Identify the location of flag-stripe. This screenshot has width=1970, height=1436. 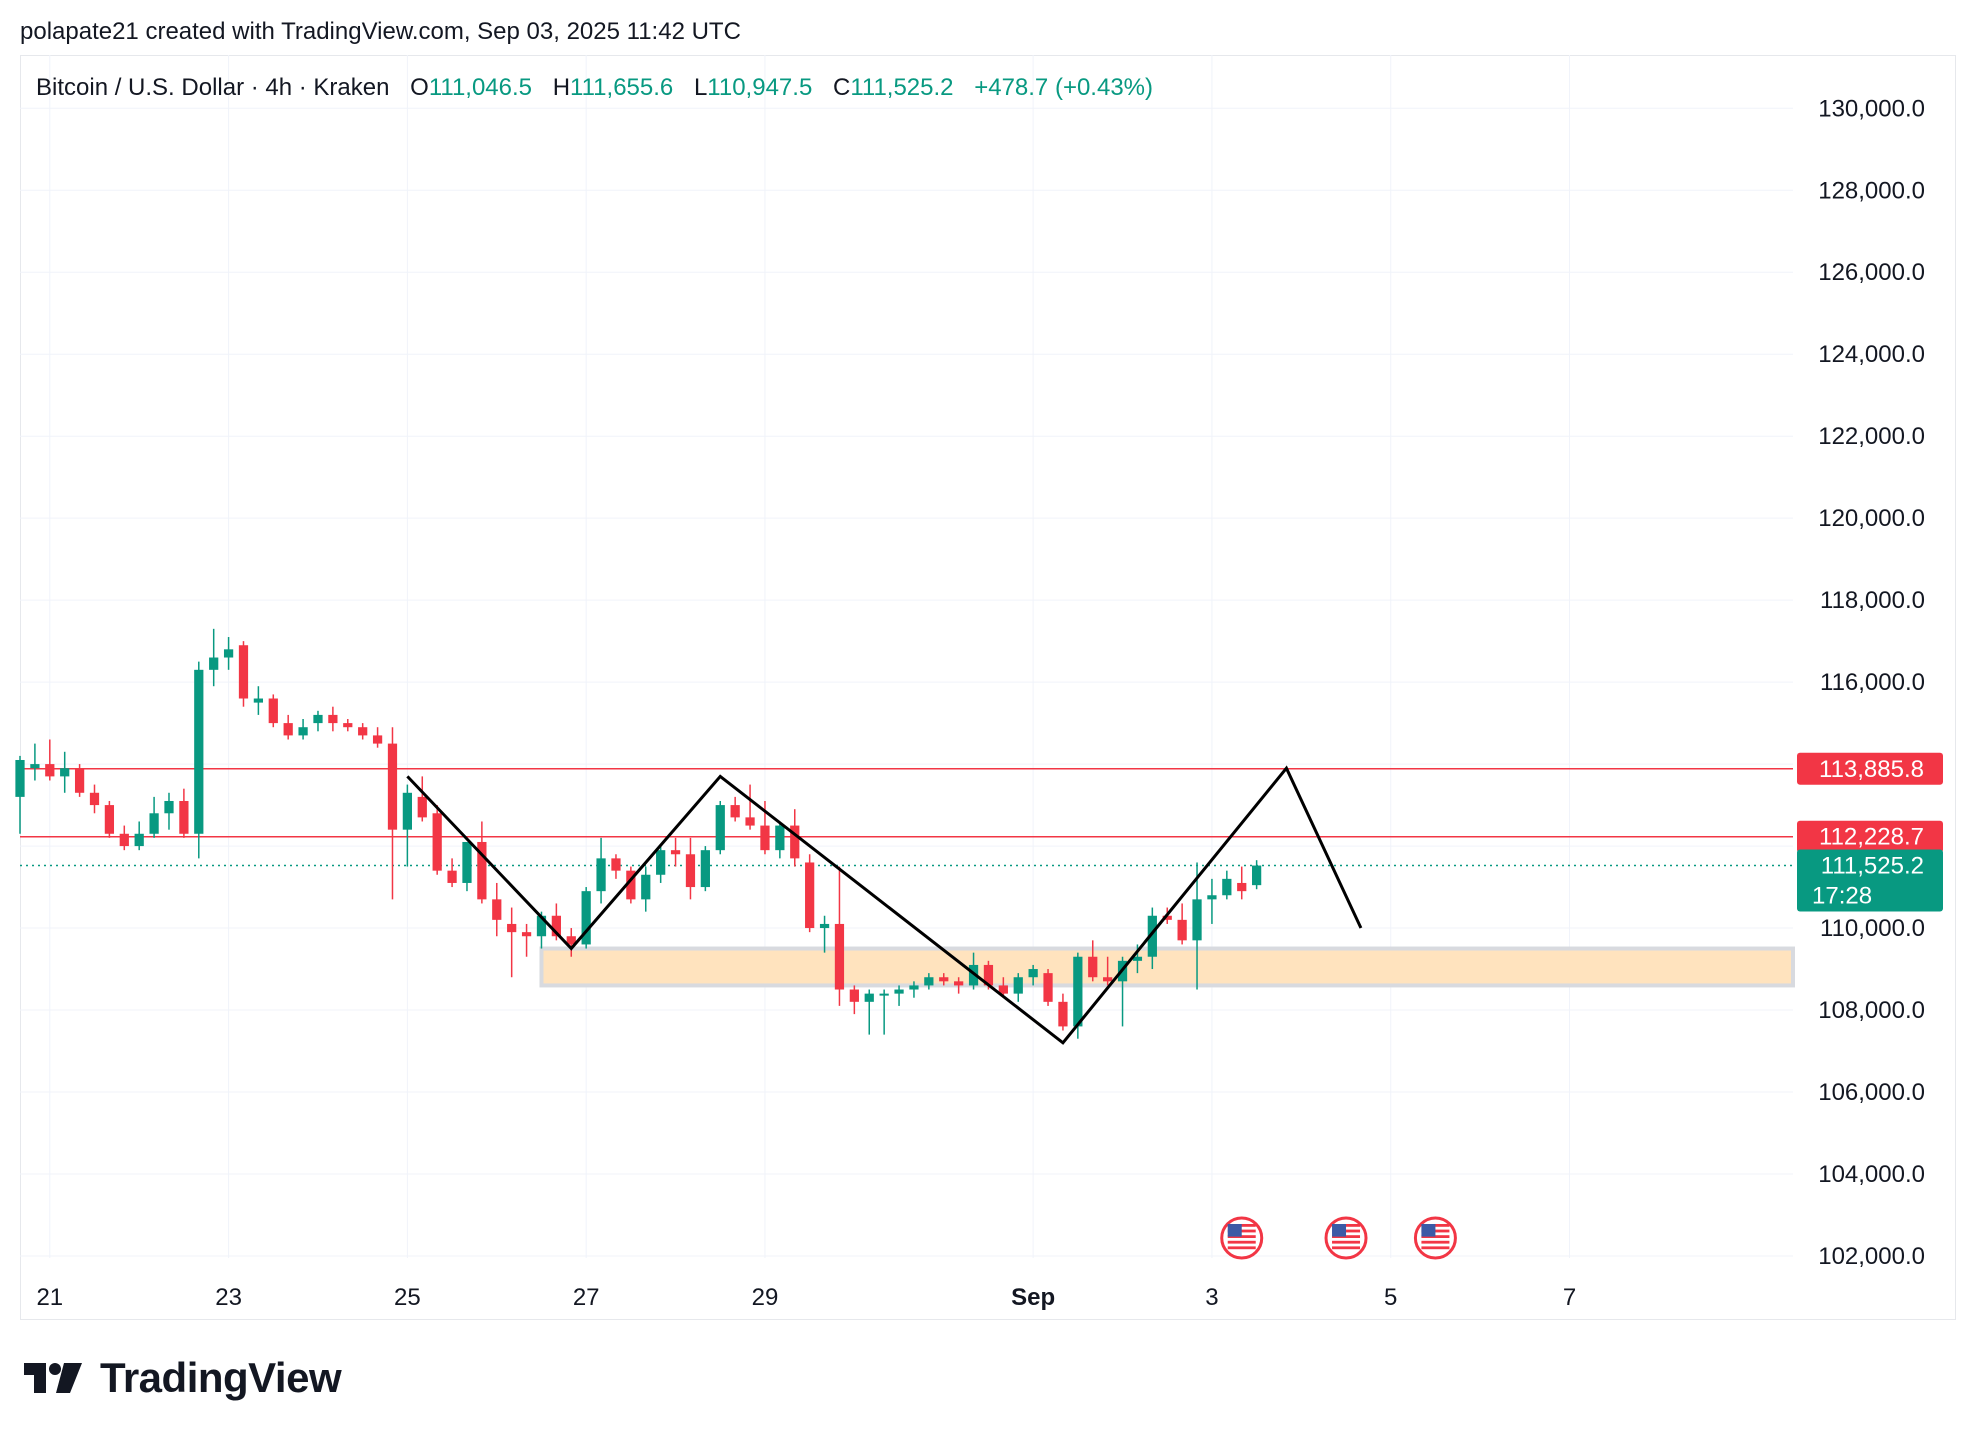
(1241, 1248).